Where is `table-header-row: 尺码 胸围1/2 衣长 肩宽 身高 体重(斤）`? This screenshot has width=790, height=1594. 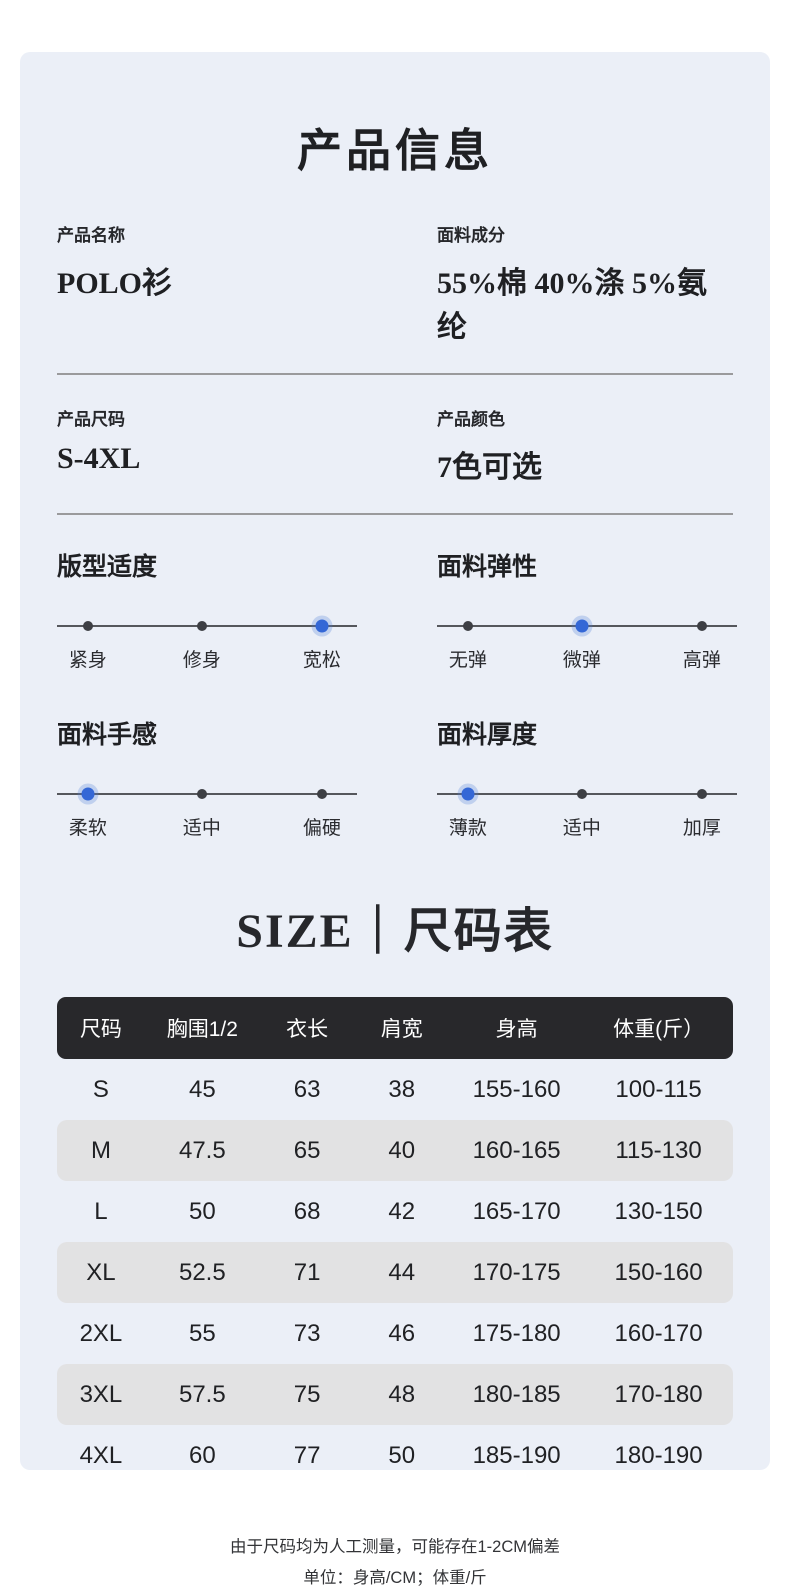
table-header-row: 尺码 胸围1/2 衣长 肩宽 身高 体重(斤） is located at coordinates (395, 1028).